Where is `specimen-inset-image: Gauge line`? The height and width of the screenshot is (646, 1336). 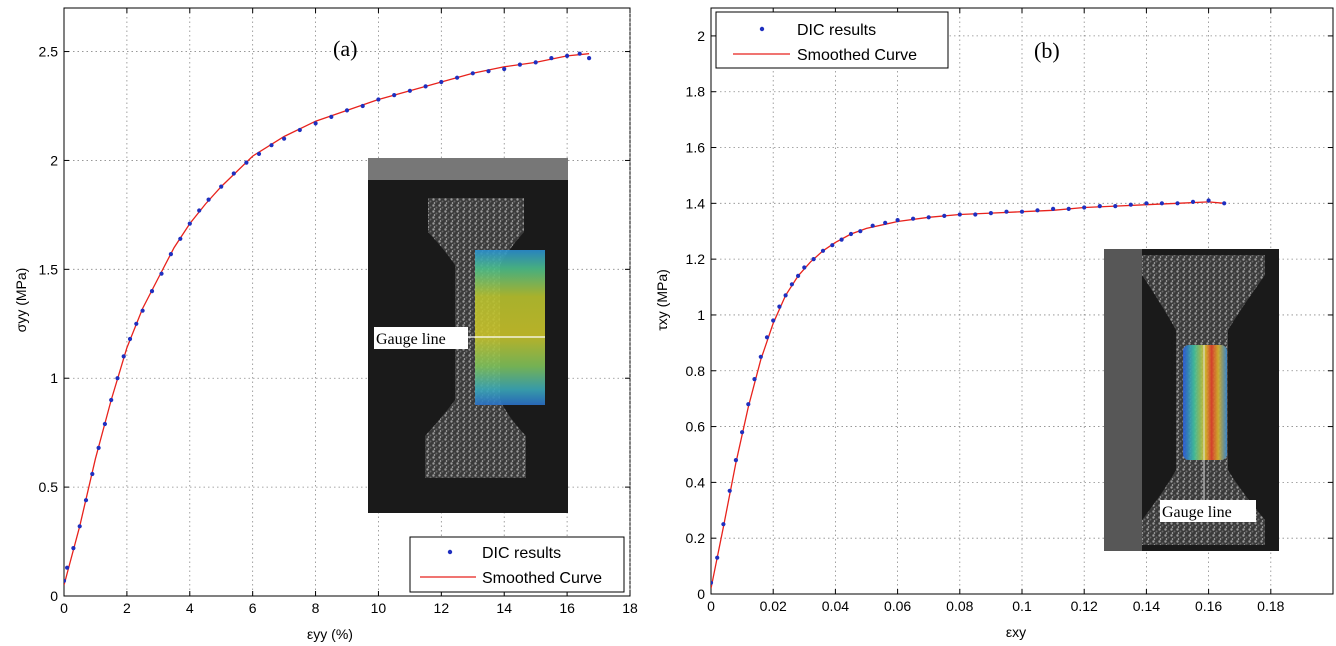
specimen-inset-image: Gauge line is located at coordinates (1191, 400).